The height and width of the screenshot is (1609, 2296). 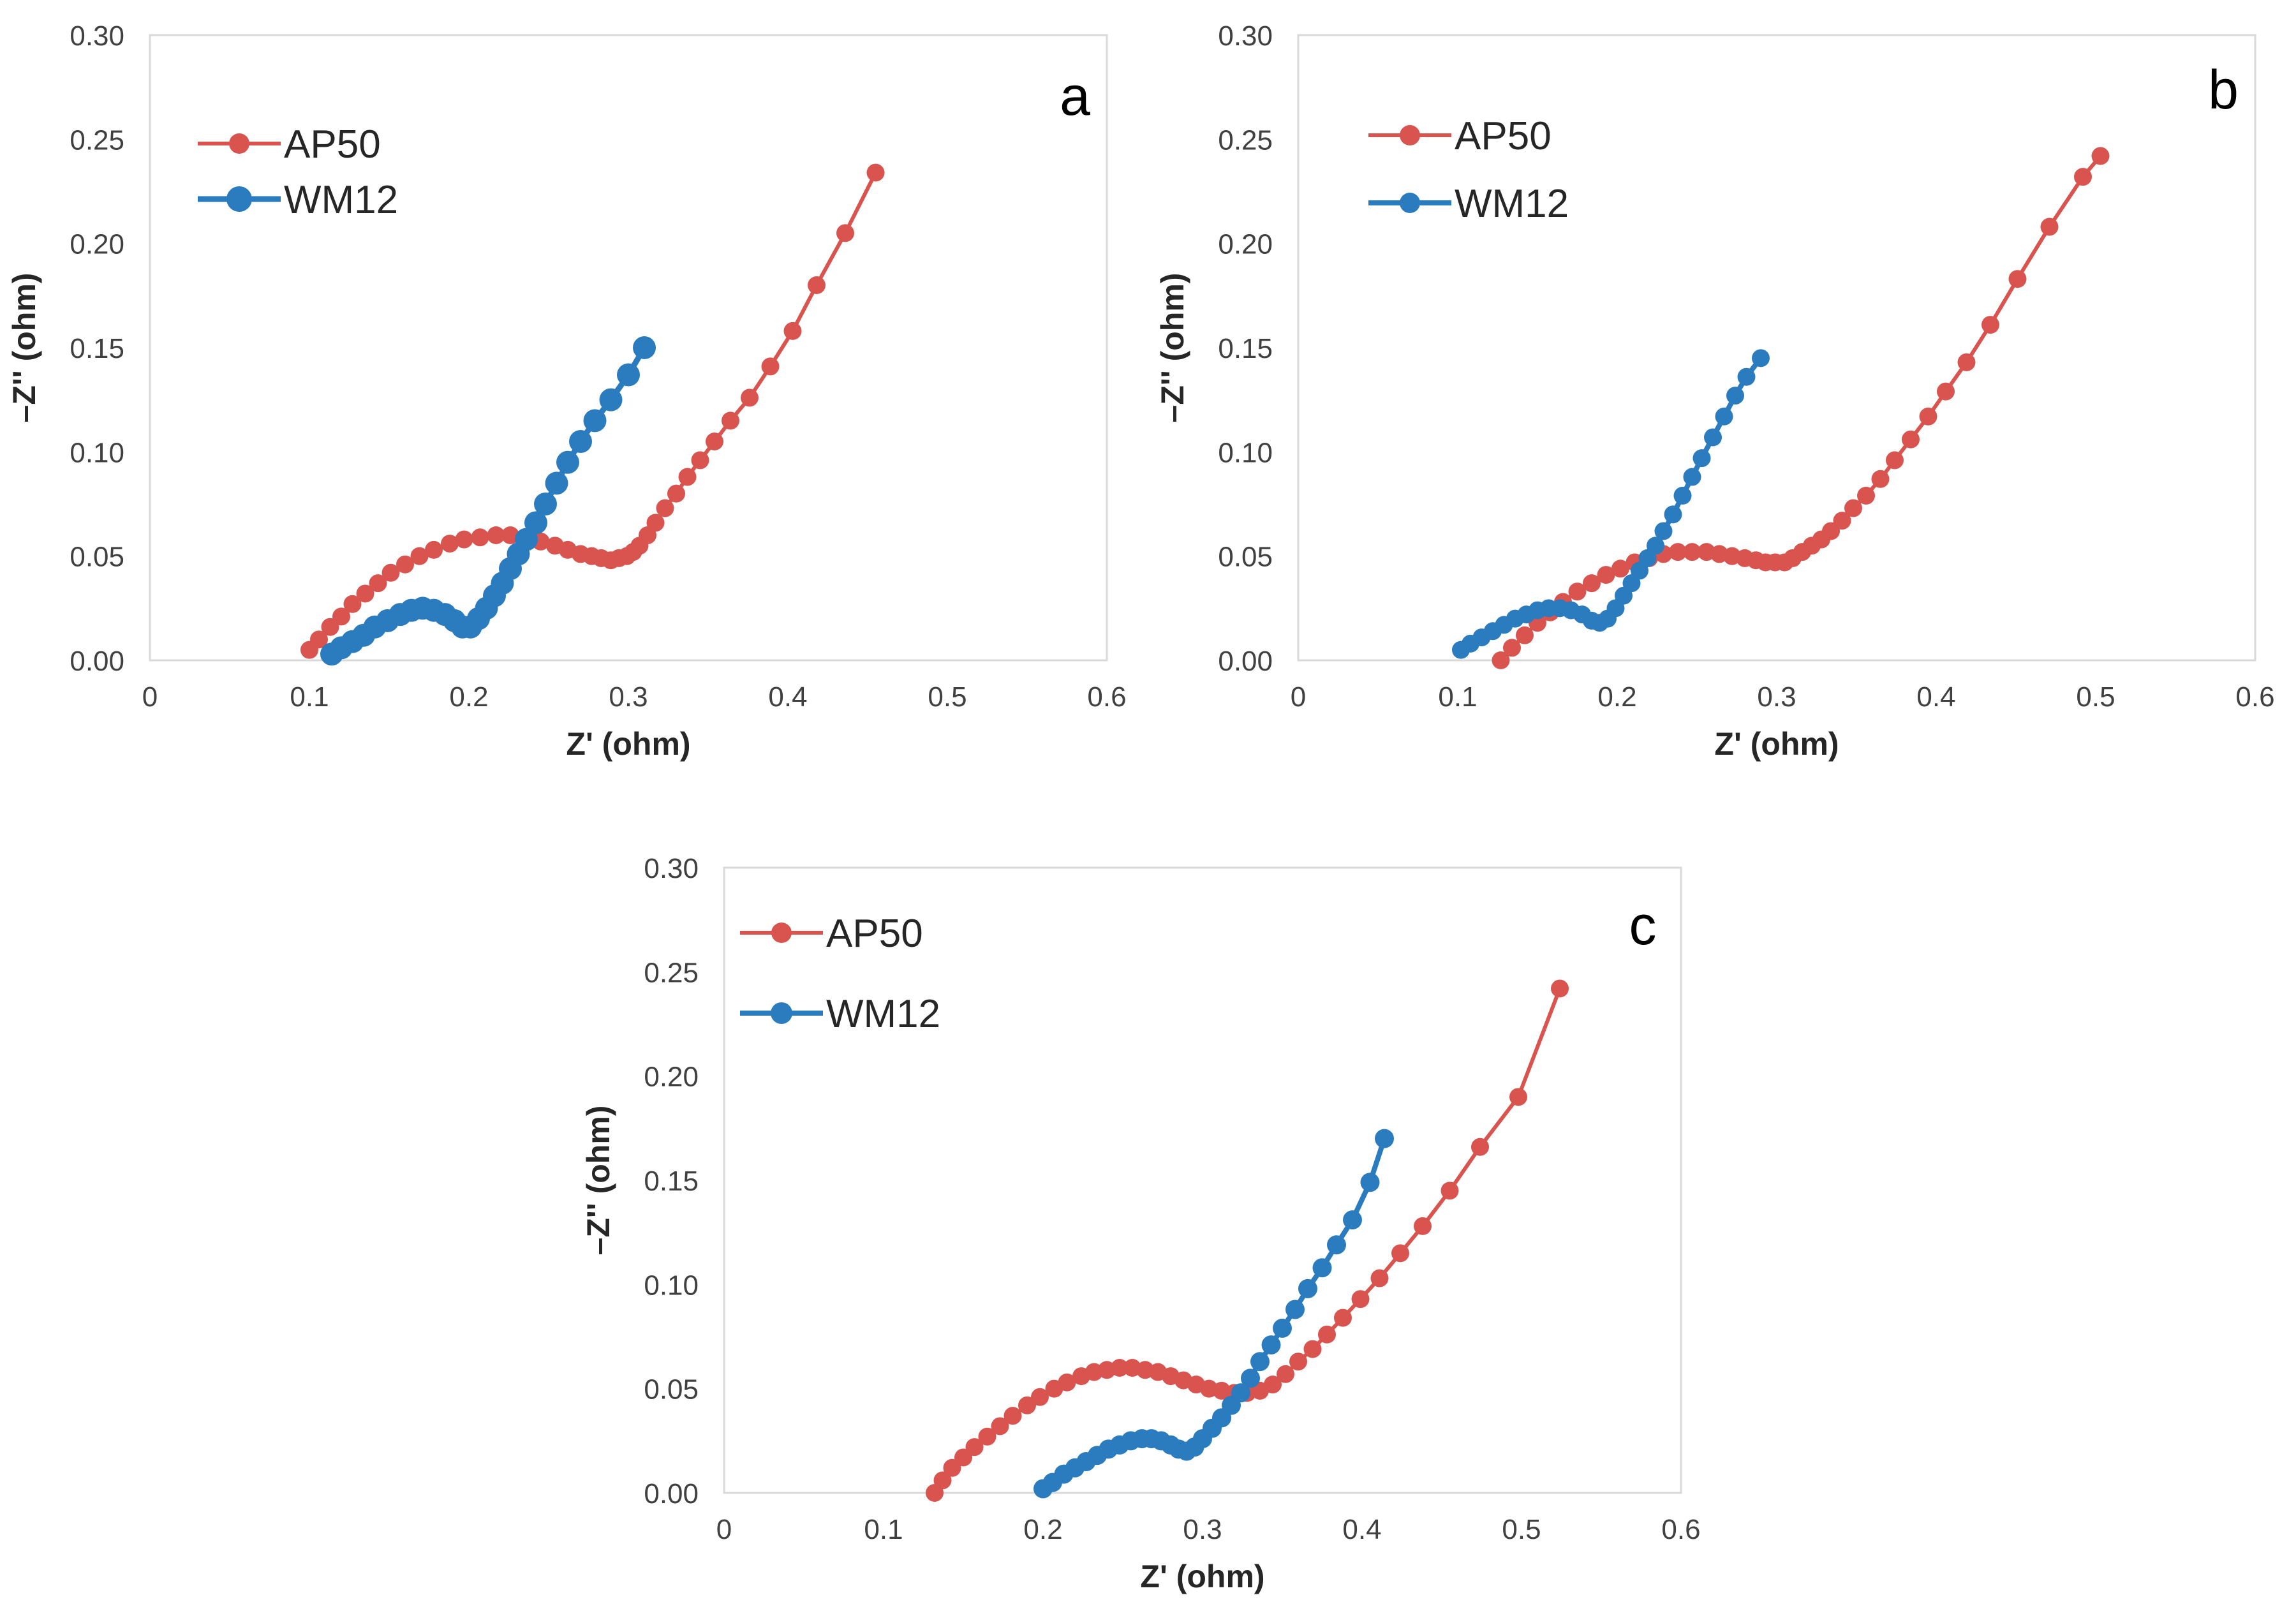 What do you see at coordinates (1245, 348) in the screenshot?
I see `y-tick-label: 0.15` at bounding box center [1245, 348].